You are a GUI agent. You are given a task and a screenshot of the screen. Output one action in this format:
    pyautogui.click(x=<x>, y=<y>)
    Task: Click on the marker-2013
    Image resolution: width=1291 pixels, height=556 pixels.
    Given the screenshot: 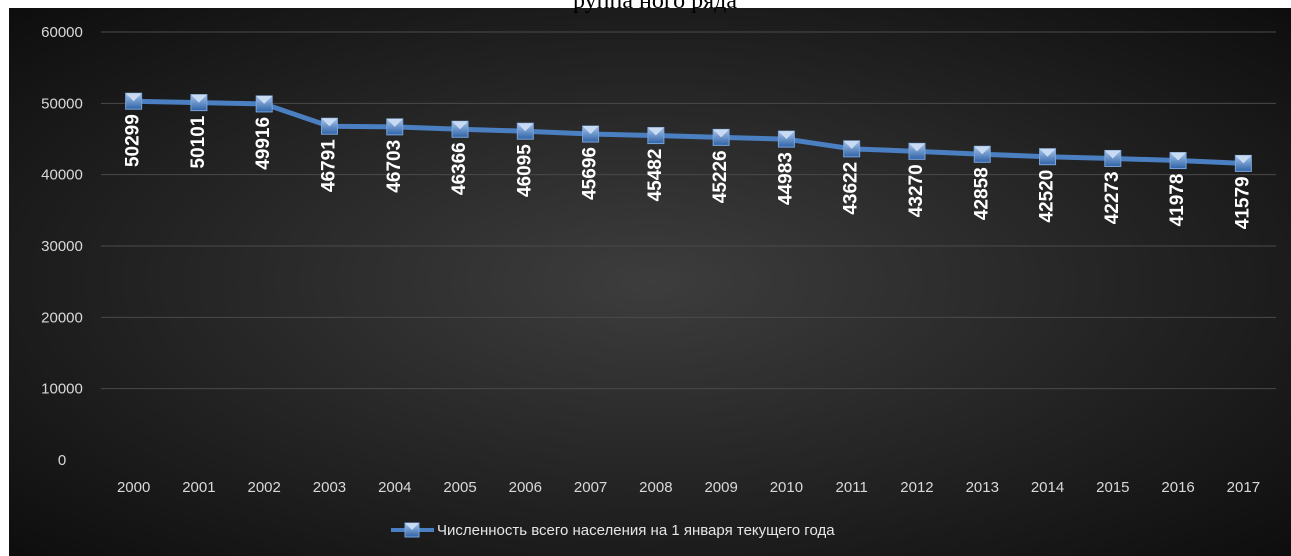 What is the action you would take?
    pyautogui.click(x=982, y=154)
    